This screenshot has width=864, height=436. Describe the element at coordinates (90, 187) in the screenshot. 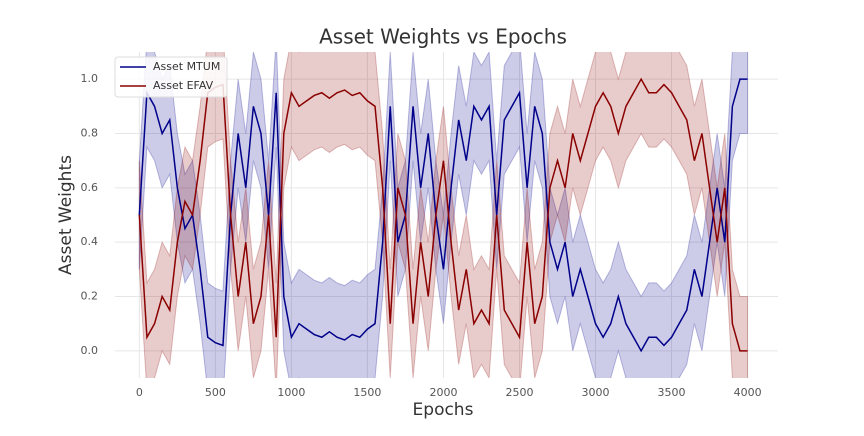

I see `y-tick-label: 0.6` at that location.